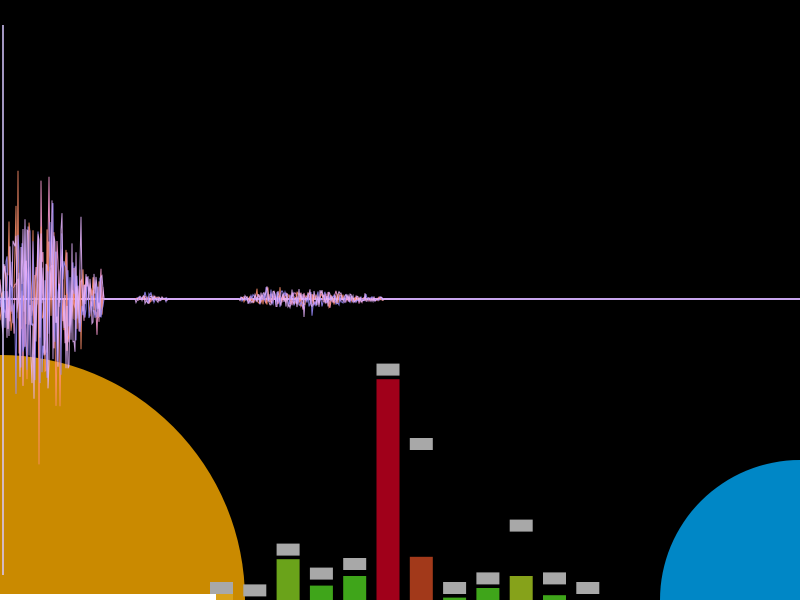  What do you see at coordinates (122, 477) in the screenshot?
I see `left-amber-orb` at bounding box center [122, 477].